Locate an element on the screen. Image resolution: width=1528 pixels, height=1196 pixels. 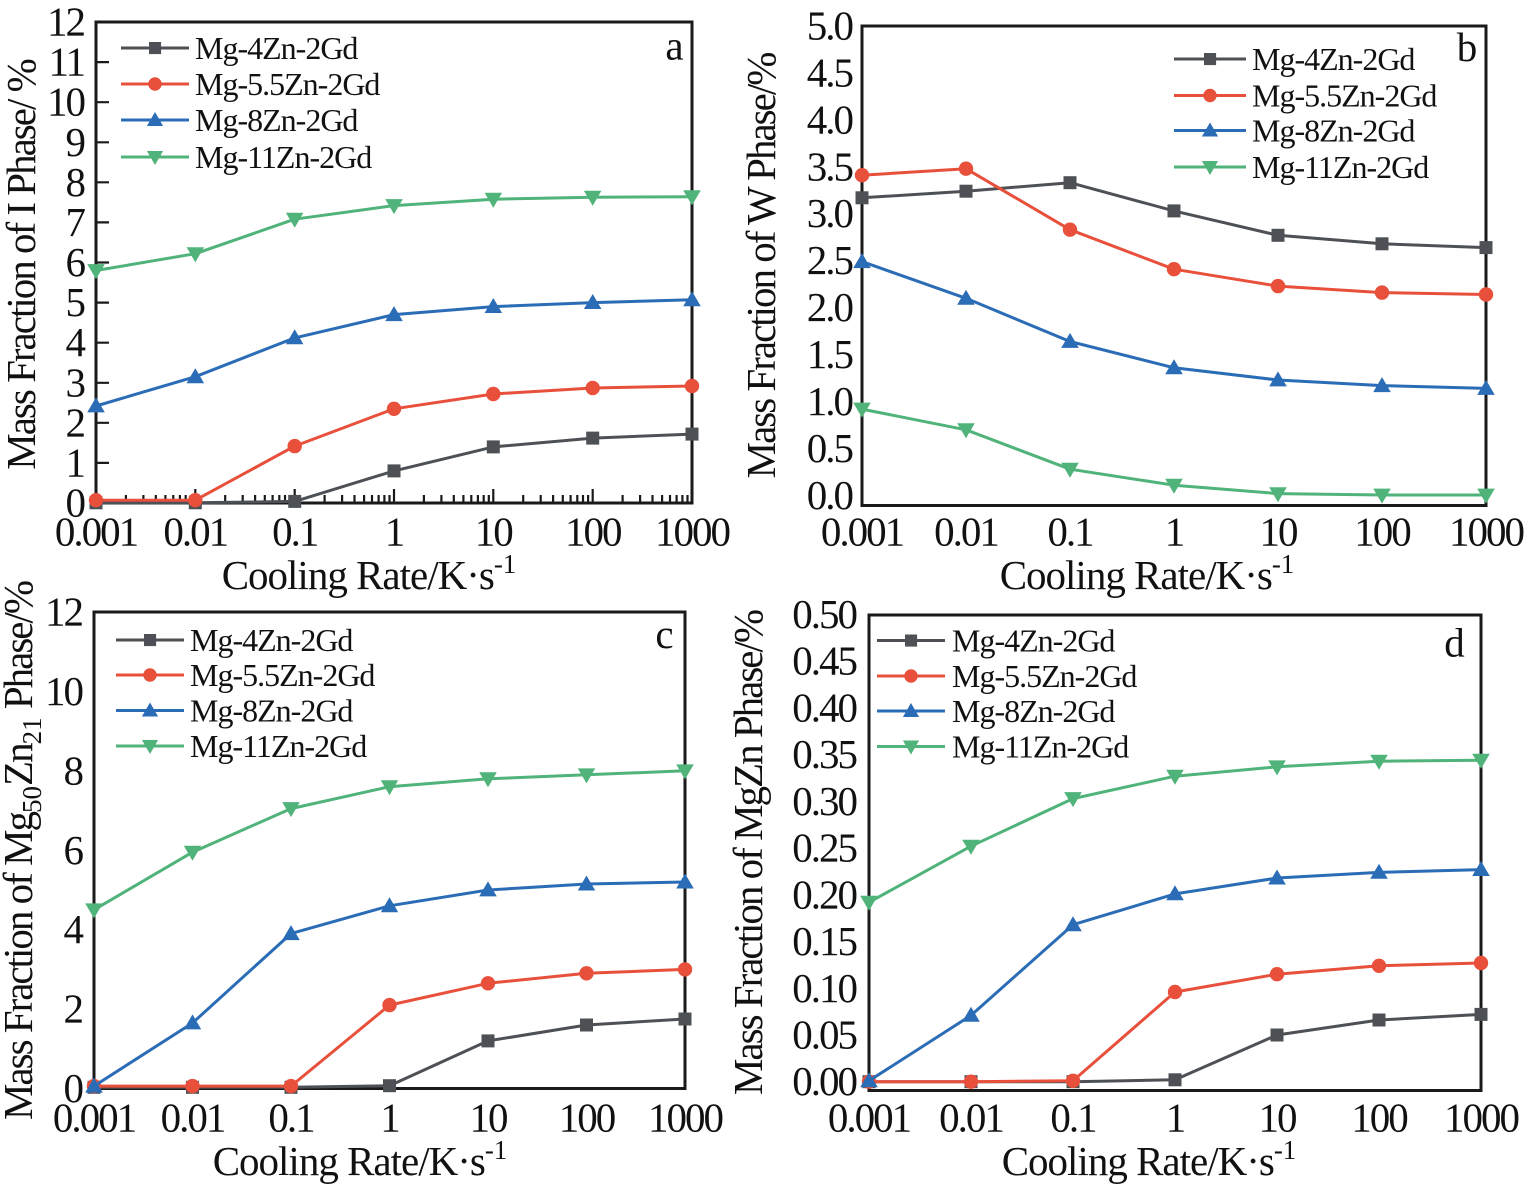
svg-text: a is located at coordinates (674, 46).